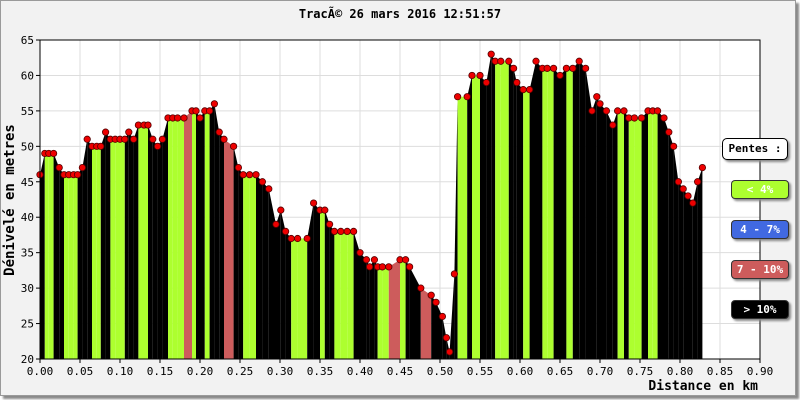  I want to click on legend-item-very-steep: > 10%, so click(760, 309).